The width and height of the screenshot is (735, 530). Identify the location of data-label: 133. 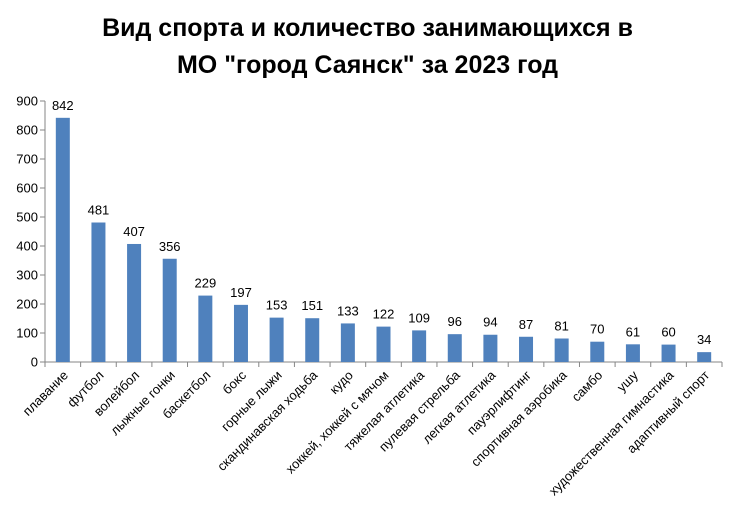
(348, 310).